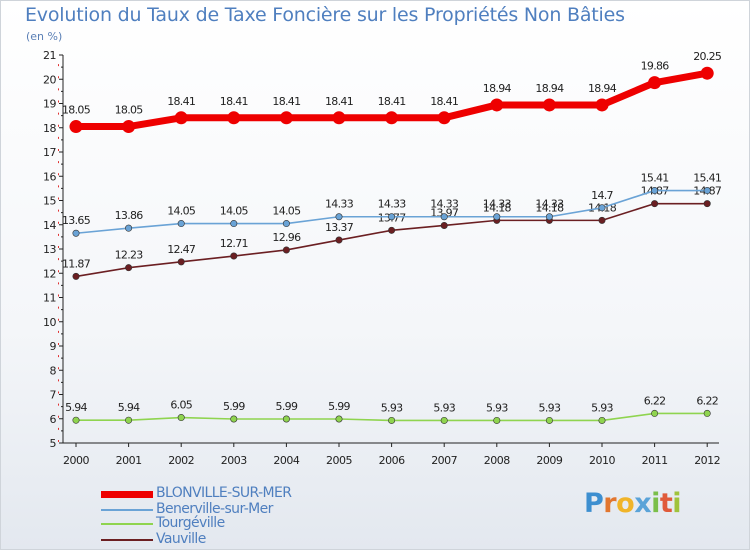  What do you see at coordinates (286, 237) in the screenshot?
I see `data-label-vauville: 12.96` at bounding box center [286, 237].